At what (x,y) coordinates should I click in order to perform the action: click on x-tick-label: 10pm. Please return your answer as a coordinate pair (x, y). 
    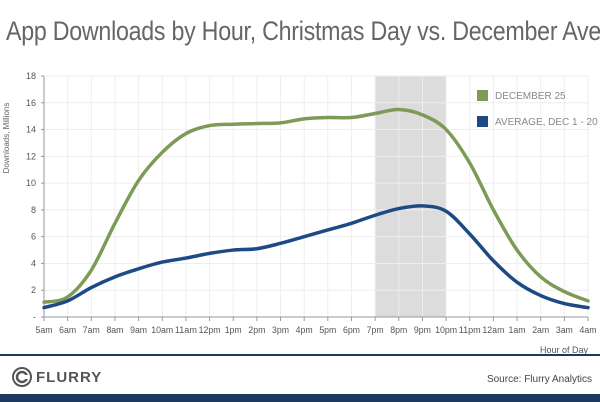
    Looking at the image, I should click on (446, 330).